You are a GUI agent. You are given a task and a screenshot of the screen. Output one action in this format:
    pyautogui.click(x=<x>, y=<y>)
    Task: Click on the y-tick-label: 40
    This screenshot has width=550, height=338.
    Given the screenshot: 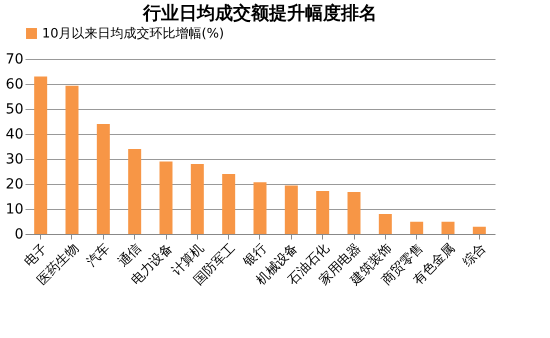 What is the action you would take?
    pyautogui.click(x=15, y=134)
    